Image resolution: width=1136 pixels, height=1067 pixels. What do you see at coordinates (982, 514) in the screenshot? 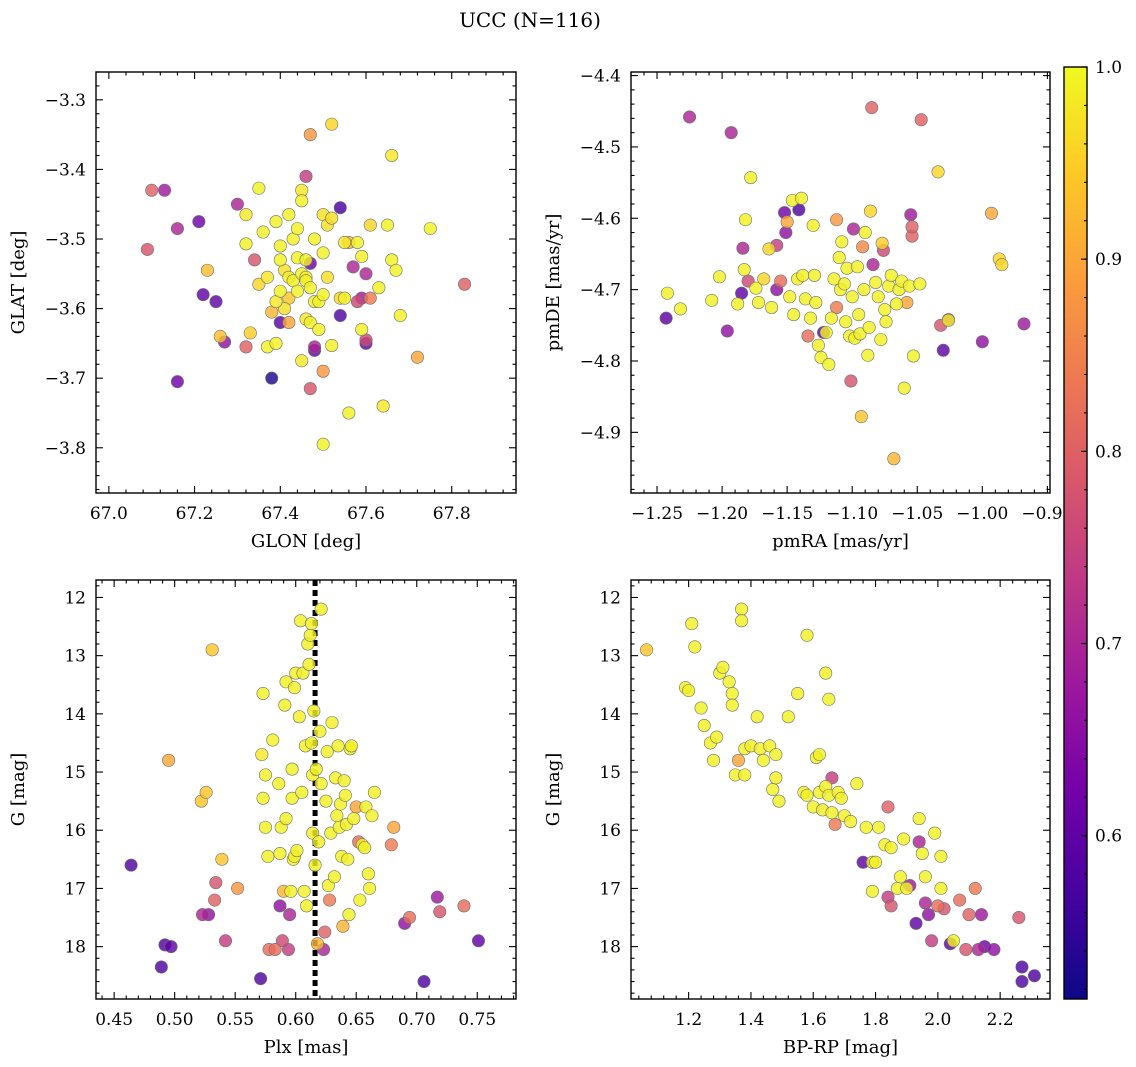
I see `x-tick-label: −1.00` at bounding box center [982, 514].